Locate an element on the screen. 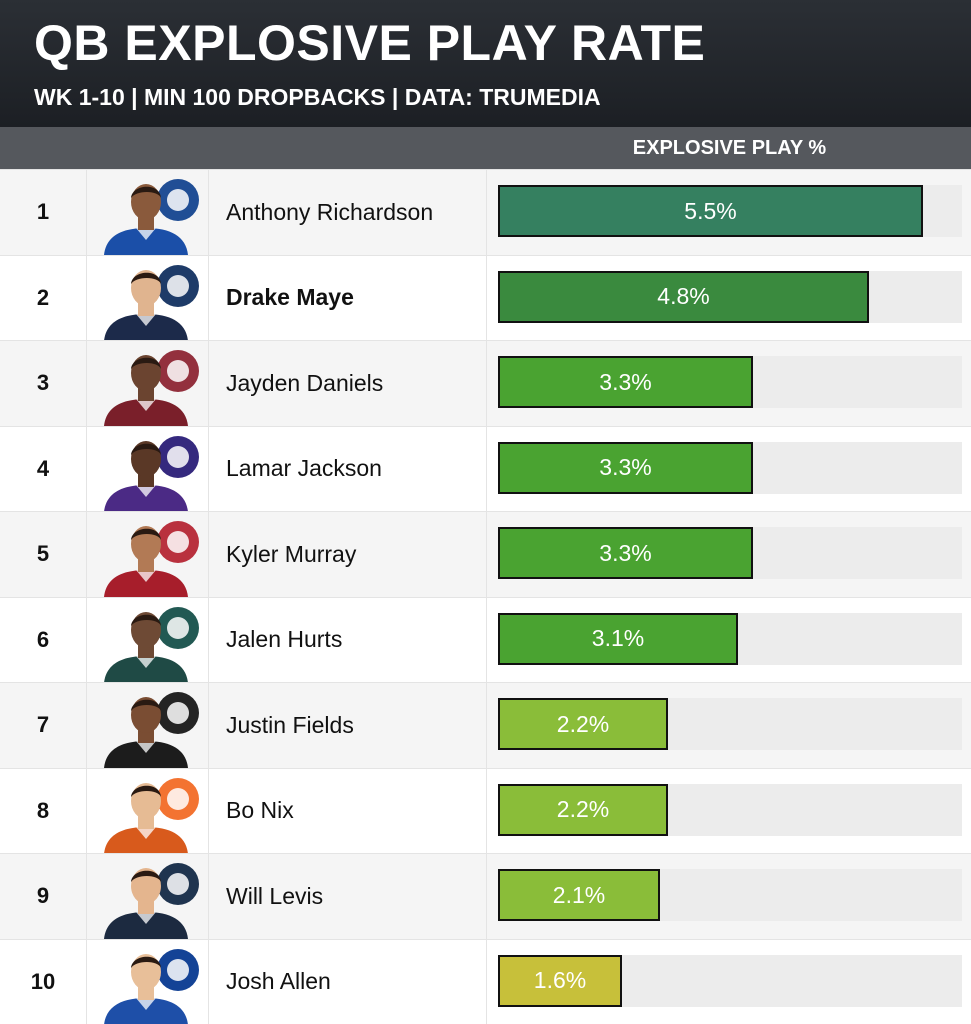 This screenshot has width=971, height=1024. eagles-logo is located at coordinates (178, 627).